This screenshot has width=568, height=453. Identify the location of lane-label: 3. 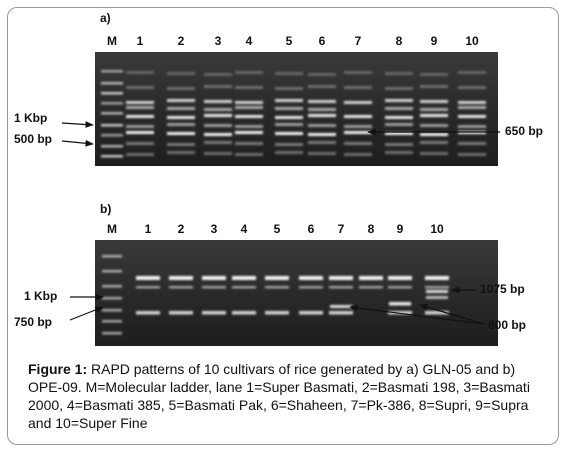
(218, 41).